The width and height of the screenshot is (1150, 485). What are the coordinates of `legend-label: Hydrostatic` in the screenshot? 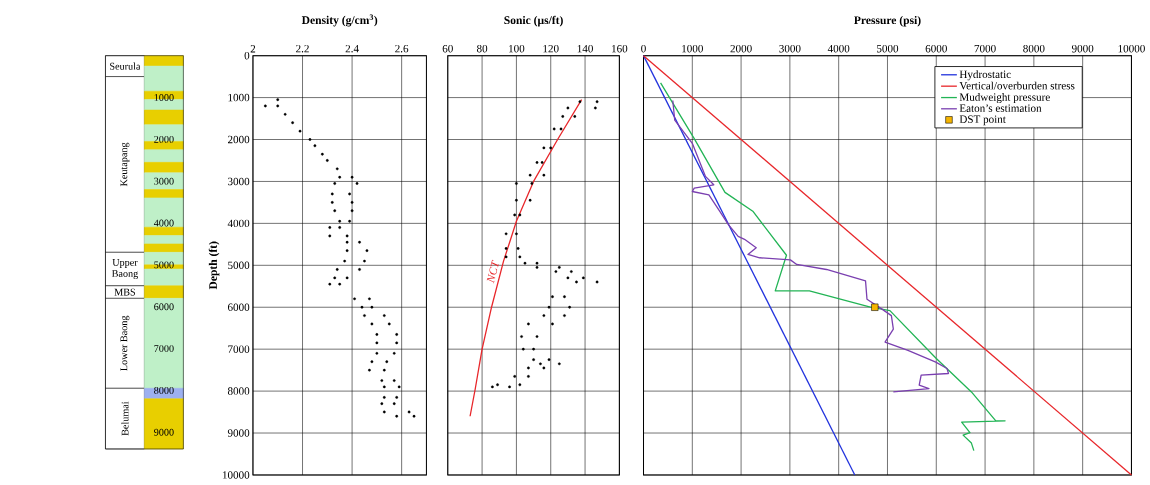 It's located at (985, 75).